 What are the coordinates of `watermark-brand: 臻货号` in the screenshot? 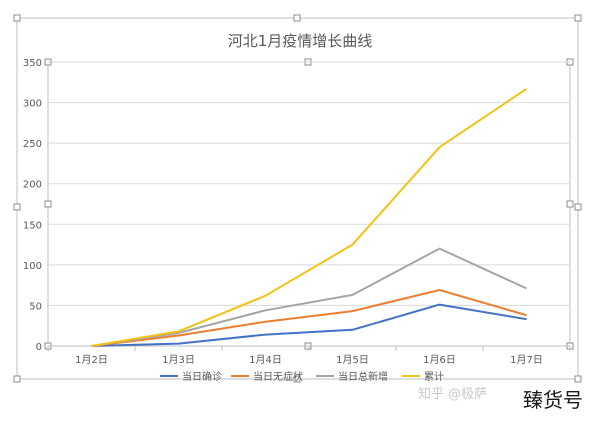 It's located at (553, 400).